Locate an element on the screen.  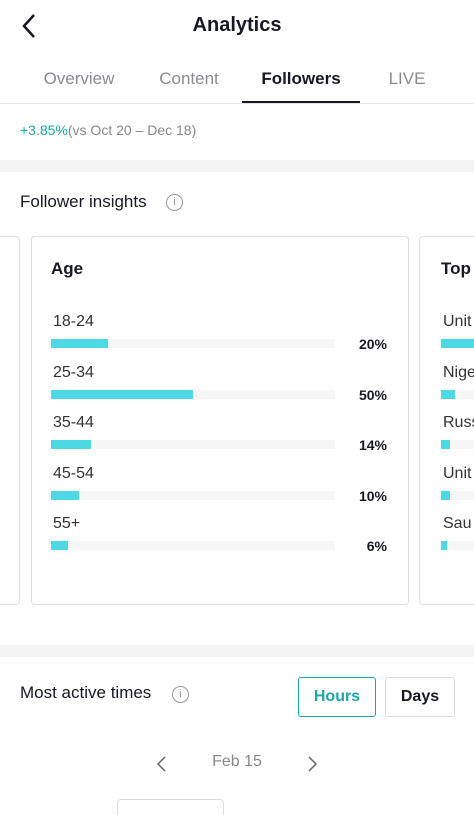
country-label: Sau is located at coordinates (457, 523).